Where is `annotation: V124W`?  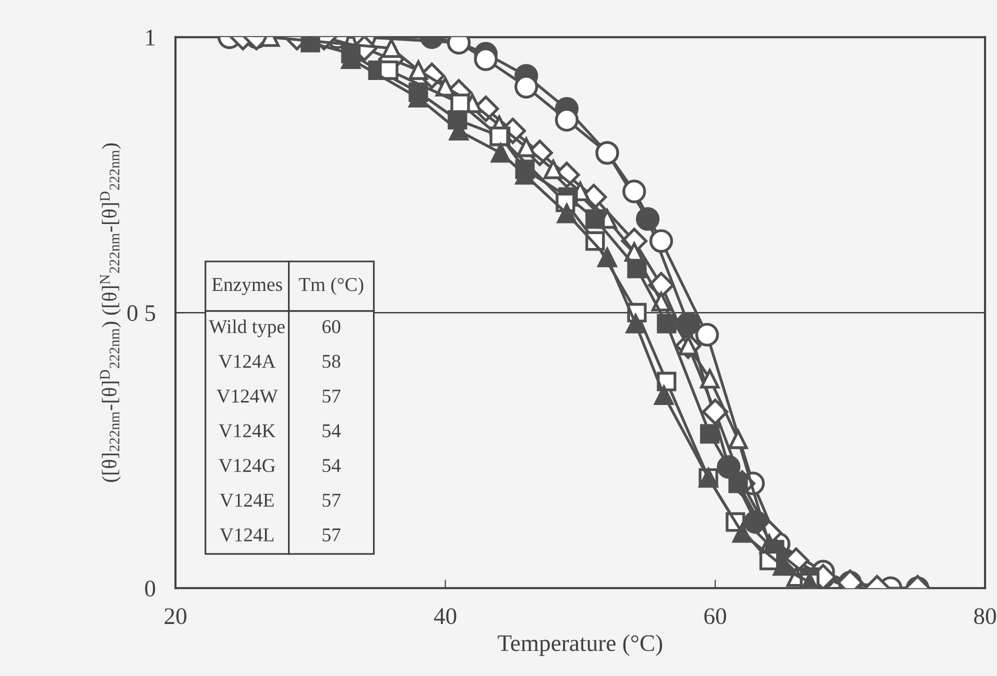
annotation: V124W is located at coordinates (247, 396).